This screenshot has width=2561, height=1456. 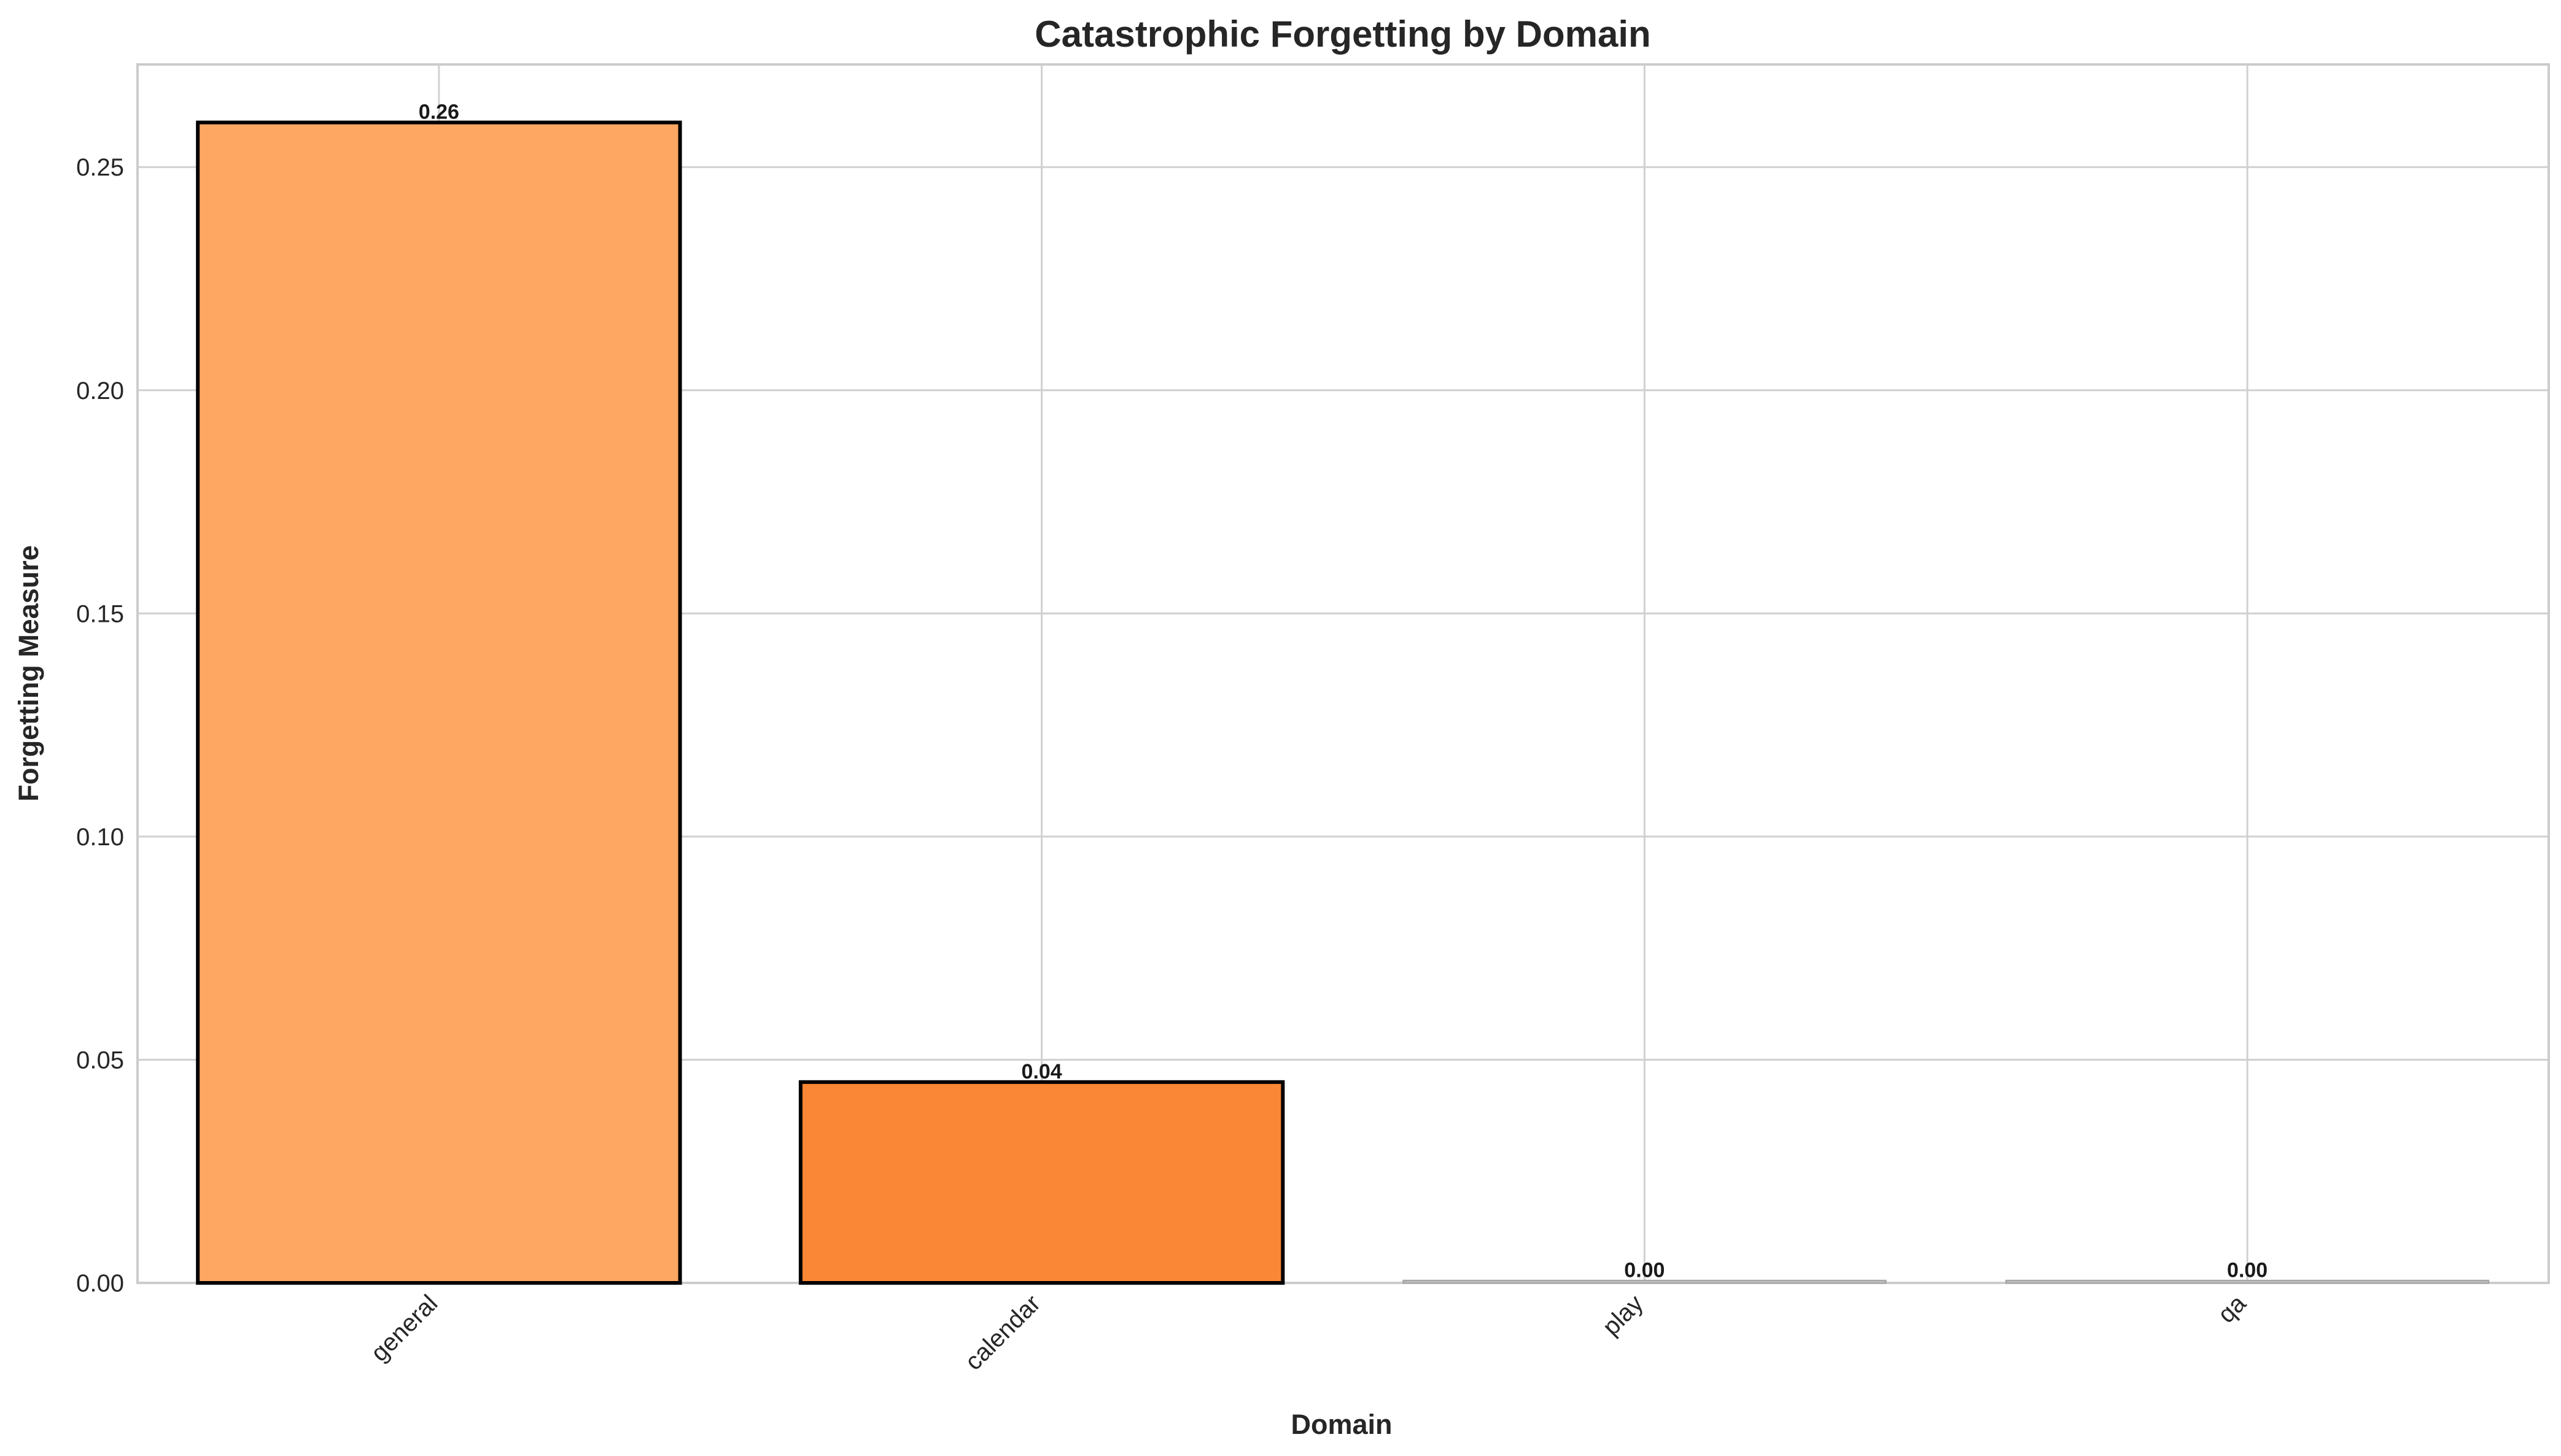 I want to click on y-tick-labels: 0.00 0.05 0.10 0.15 0.20 0.25, so click(x=100, y=725).